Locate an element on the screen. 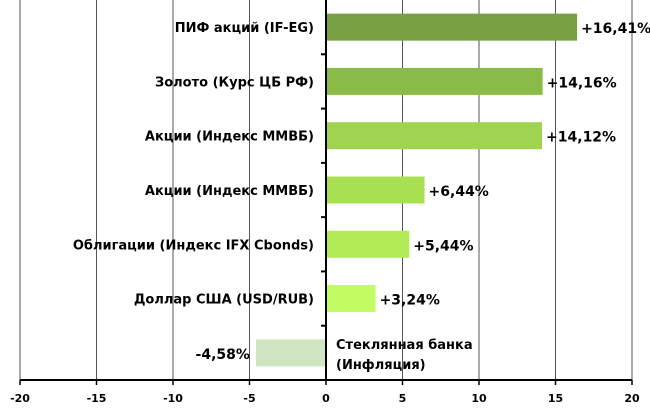 The image size is (650, 414). x-tick-label: 10 is located at coordinates (479, 398).